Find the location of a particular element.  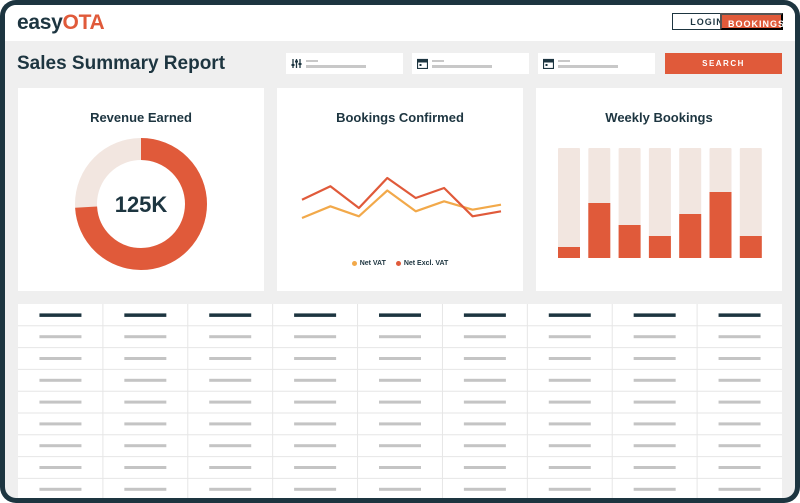

revenue-card: Revenue Earned 125K is located at coordinates (141, 189).